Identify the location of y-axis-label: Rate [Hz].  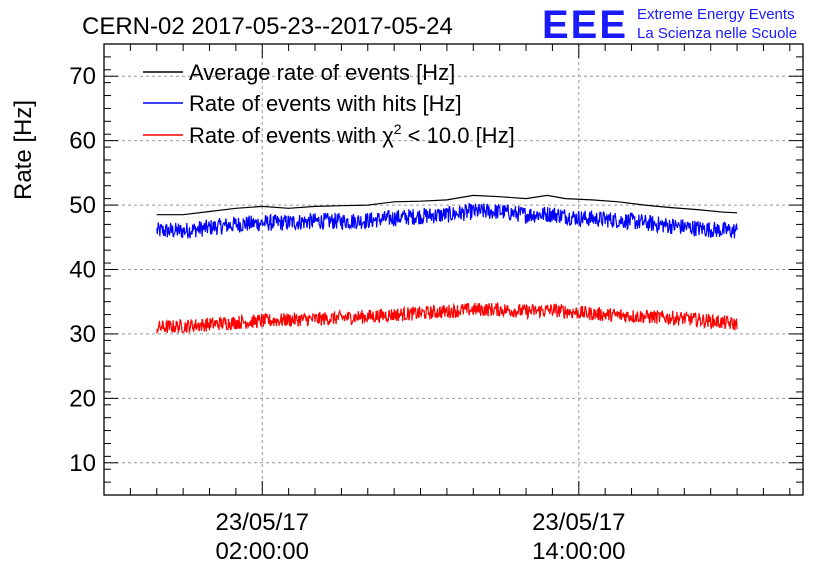
(23, 150).